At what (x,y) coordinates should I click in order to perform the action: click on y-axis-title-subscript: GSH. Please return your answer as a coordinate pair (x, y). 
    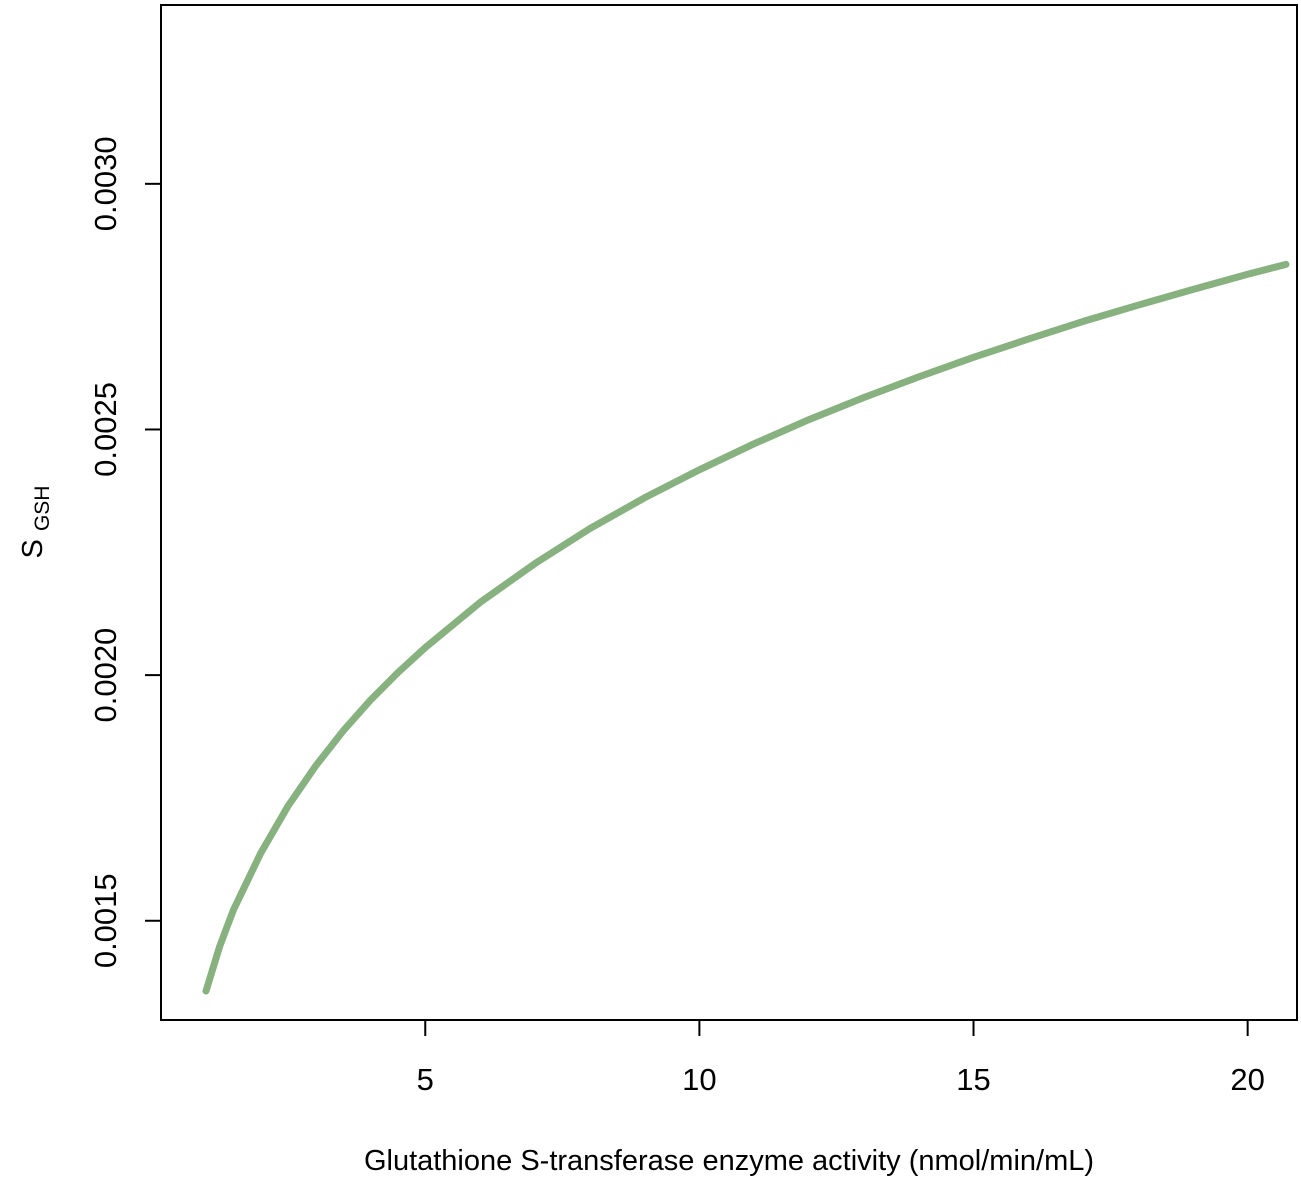
    Looking at the image, I should click on (42, 509).